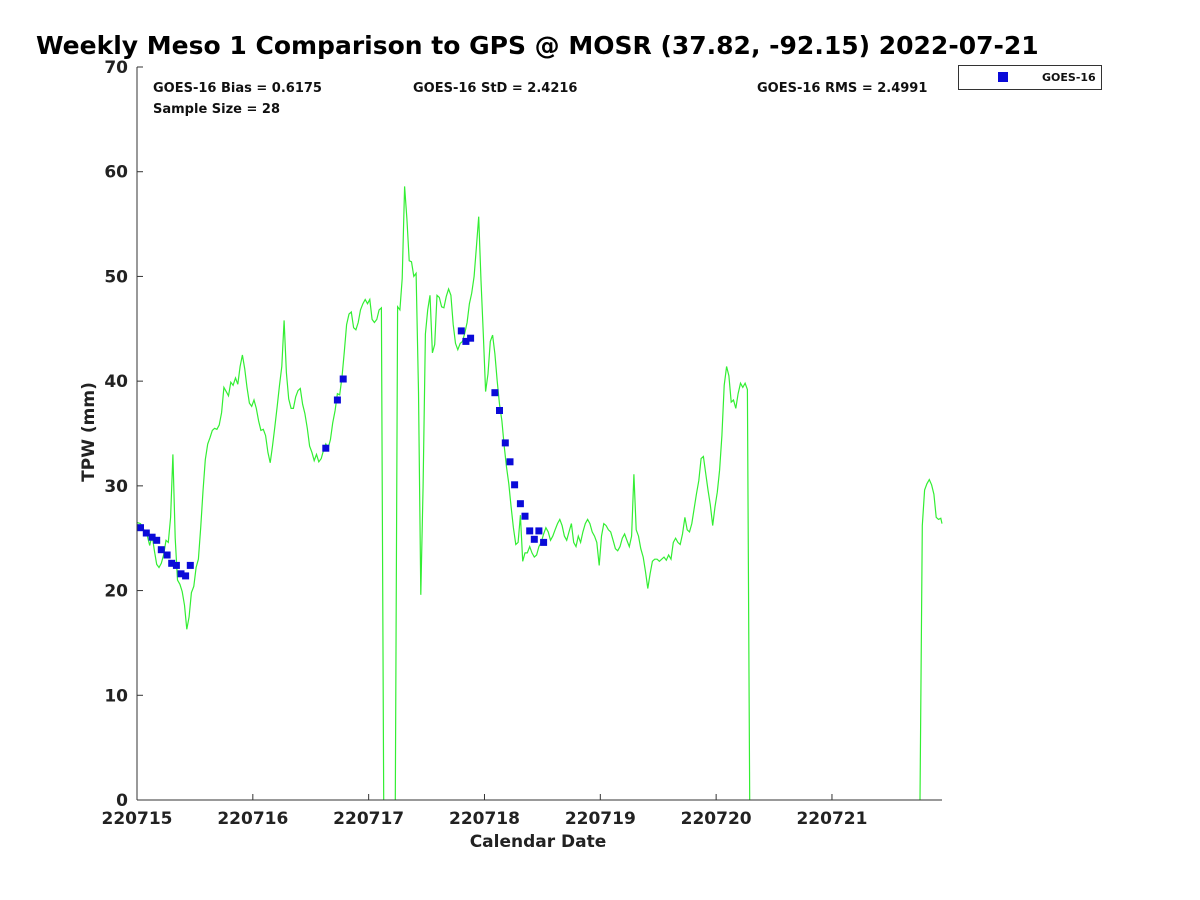 The width and height of the screenshot is (1200, 900). Describe the element at coordinates (89, 432) in the screenshot. I see `y-axis-label: TPW (mm)` at that location.